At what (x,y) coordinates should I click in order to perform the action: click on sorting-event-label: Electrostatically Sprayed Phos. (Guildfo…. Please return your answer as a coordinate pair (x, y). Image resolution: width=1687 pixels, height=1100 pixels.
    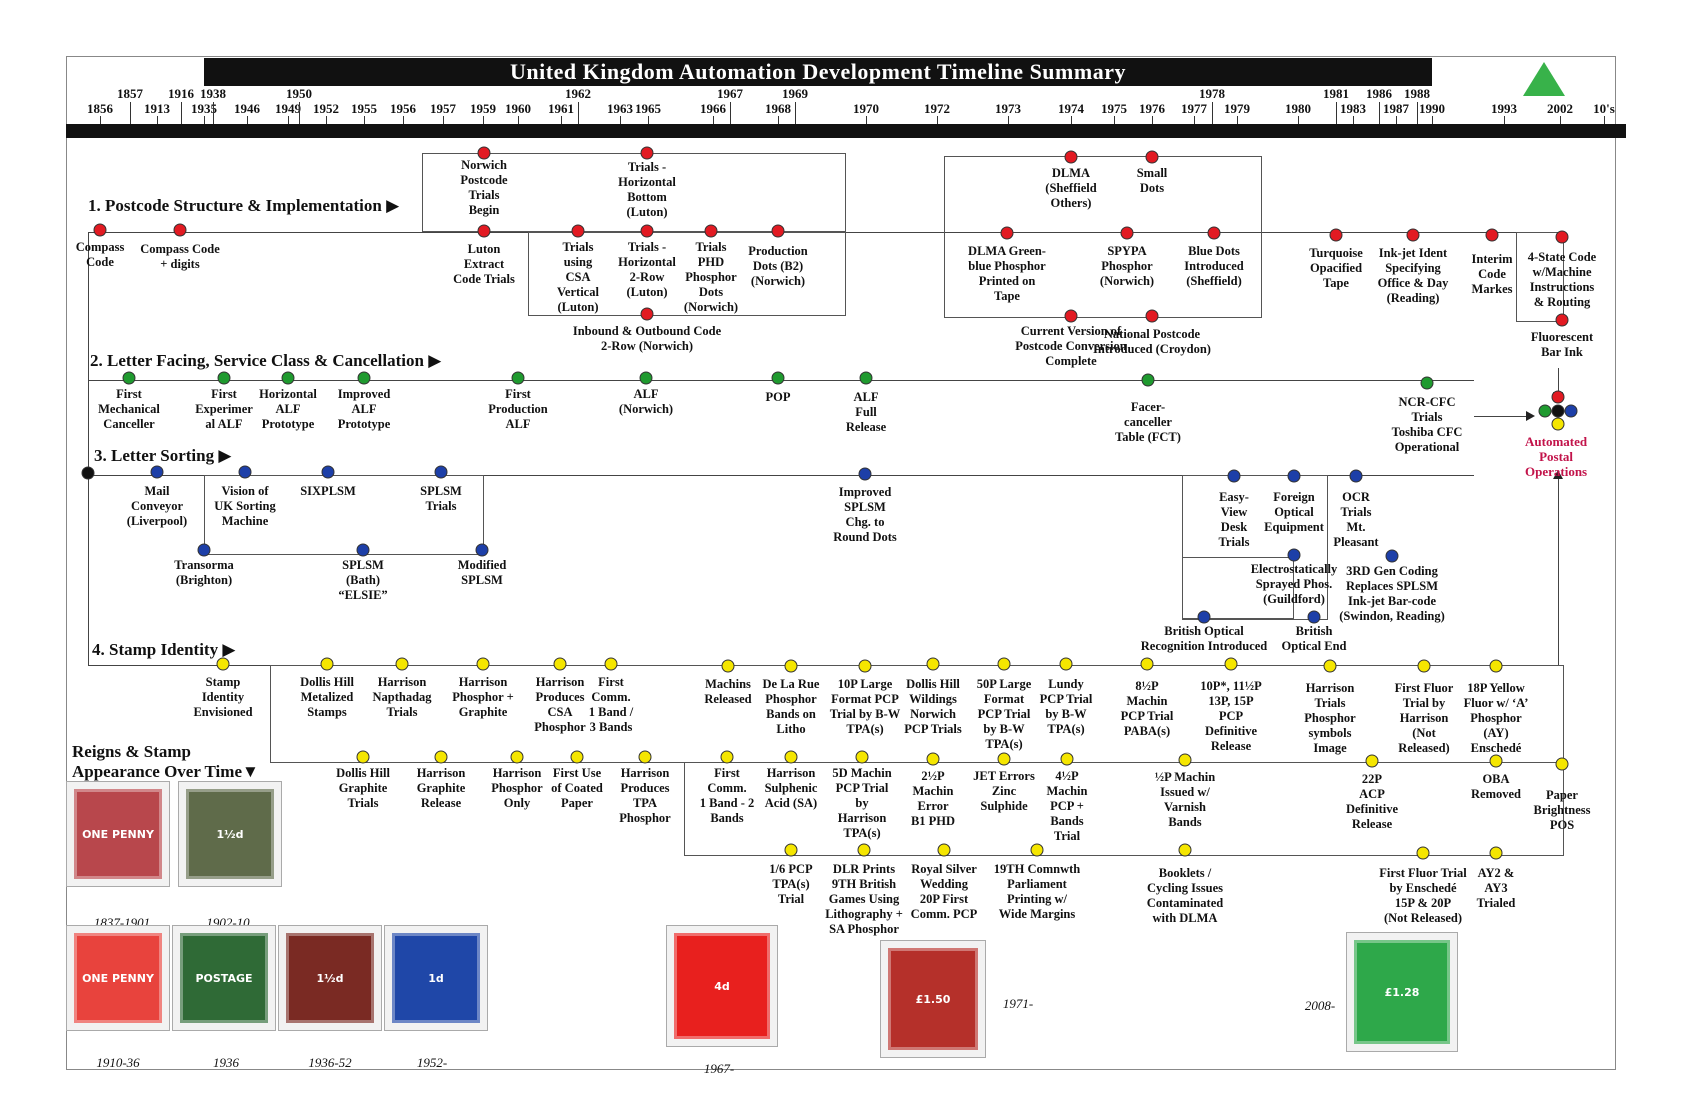
    Looking at the image, I should click on (1294, 584).